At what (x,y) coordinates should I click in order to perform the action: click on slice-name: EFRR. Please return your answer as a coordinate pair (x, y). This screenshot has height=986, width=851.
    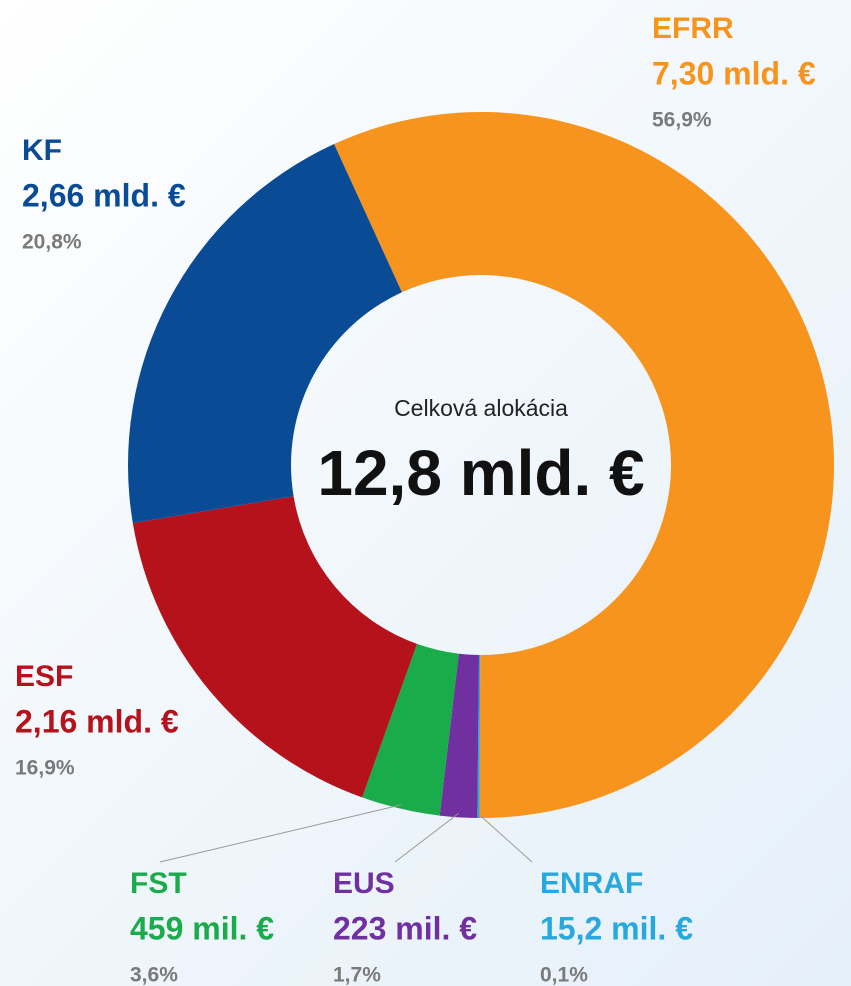
    Looking at the image, I should click on (693, 28).